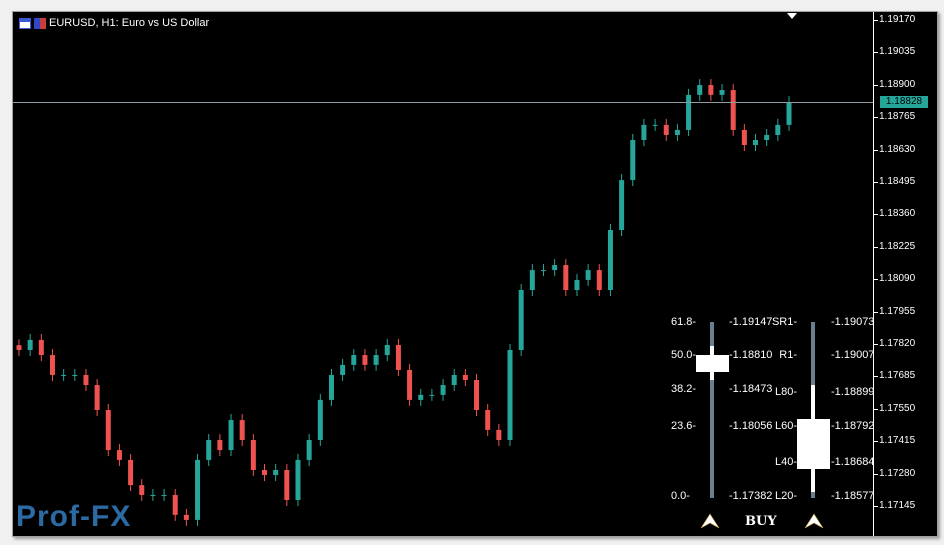 Image resolution: width=944 pixels, height=545 pixels. I want to click on bid-line, so click(443, 103).